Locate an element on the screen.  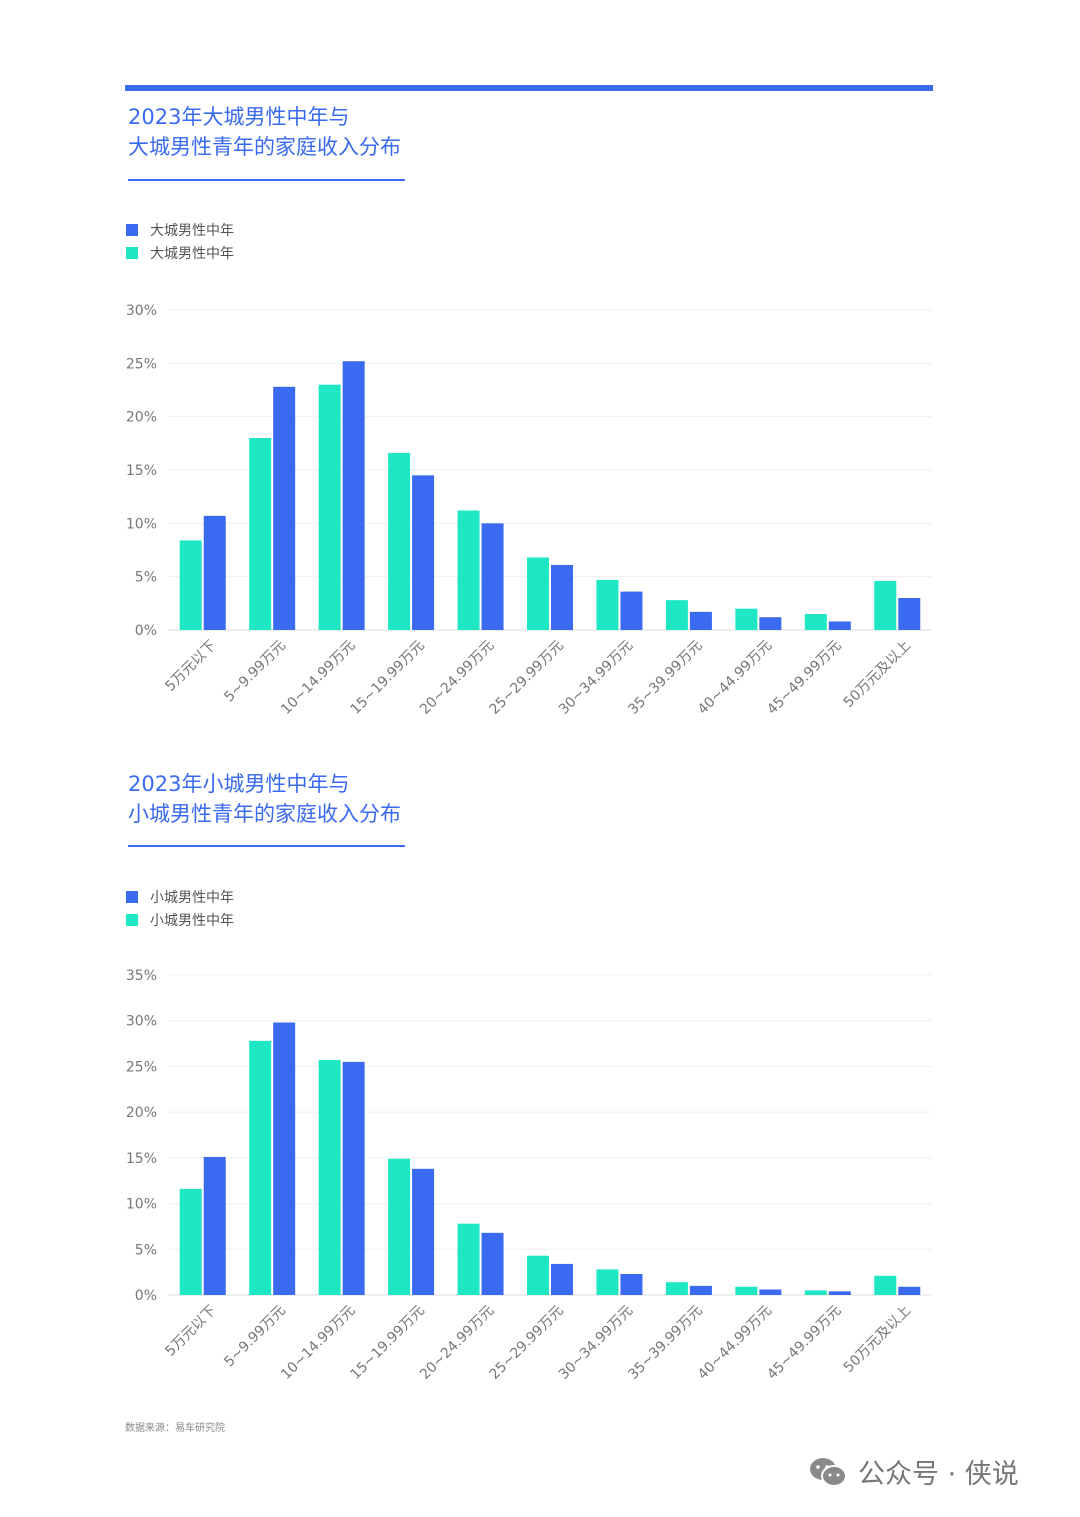
chart-2-legend-item-teal: 小城男性中年 is located at coordinates (180, 919).